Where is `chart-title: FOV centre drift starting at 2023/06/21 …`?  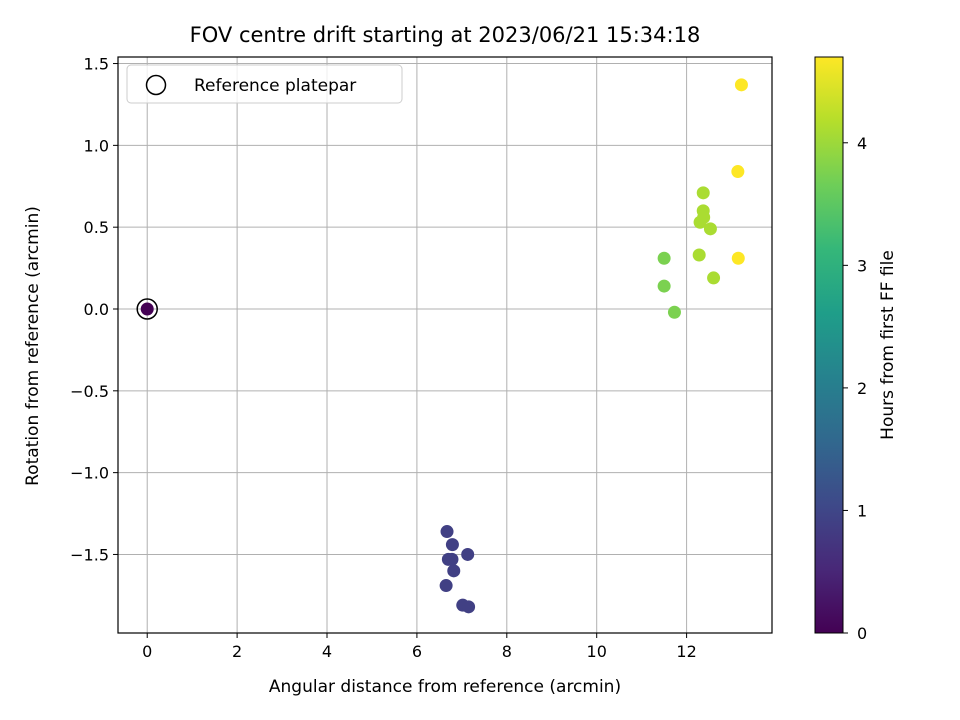
chart-title: FOV centre drift starting at 2023/06/21 … is located at coordinates (445, 35).